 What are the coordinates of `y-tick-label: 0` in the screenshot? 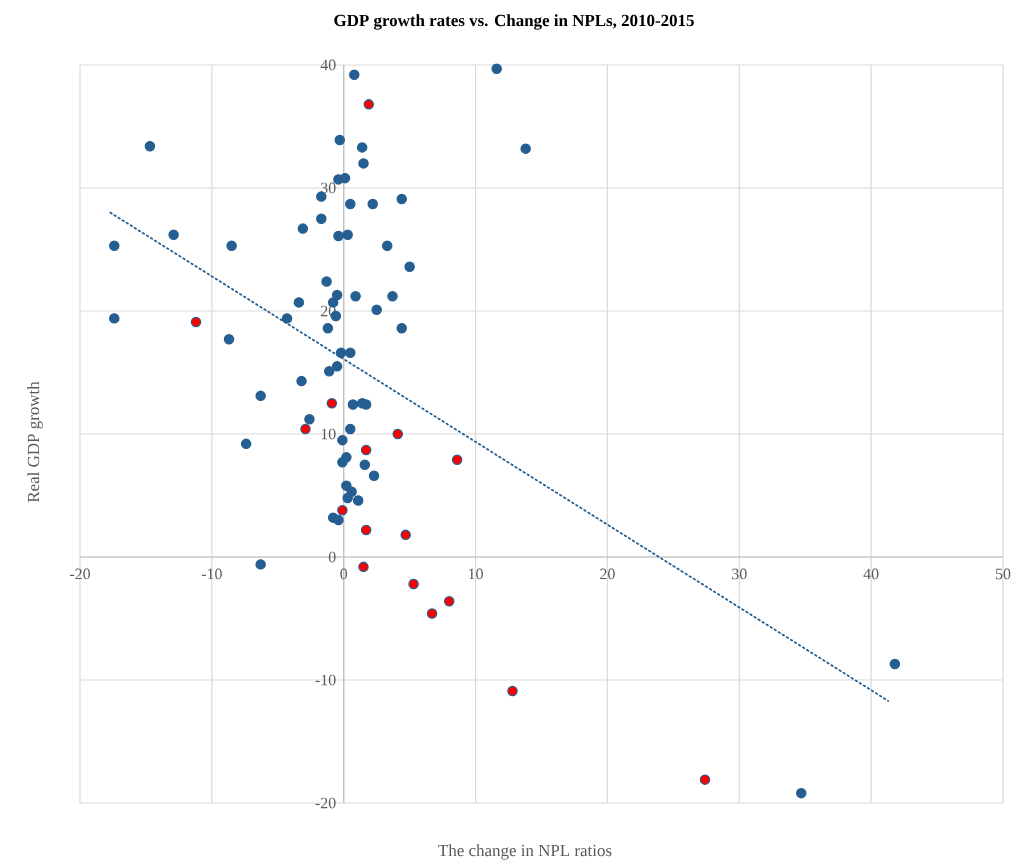 It's located at (332, 557).